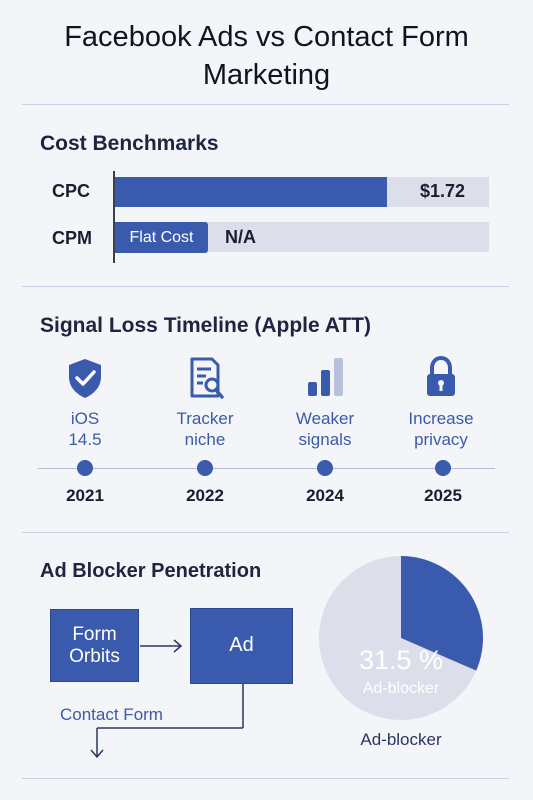 The width and height of the screenshot is (533, 800). I want to click on bar-track-cpc: $1.72, so click(302, 192).